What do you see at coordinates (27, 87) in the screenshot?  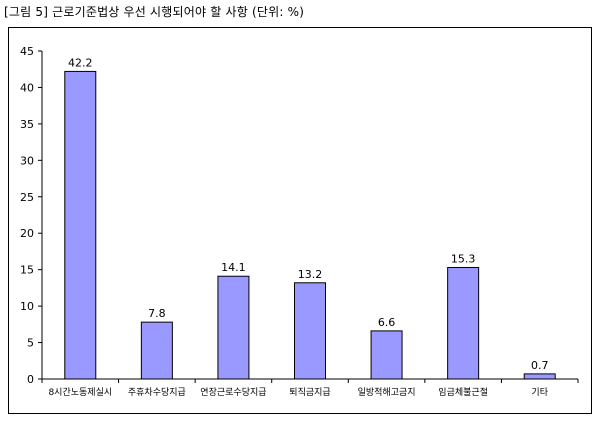 I see `y-tick-label: 40` at bounding box center [27, 87].